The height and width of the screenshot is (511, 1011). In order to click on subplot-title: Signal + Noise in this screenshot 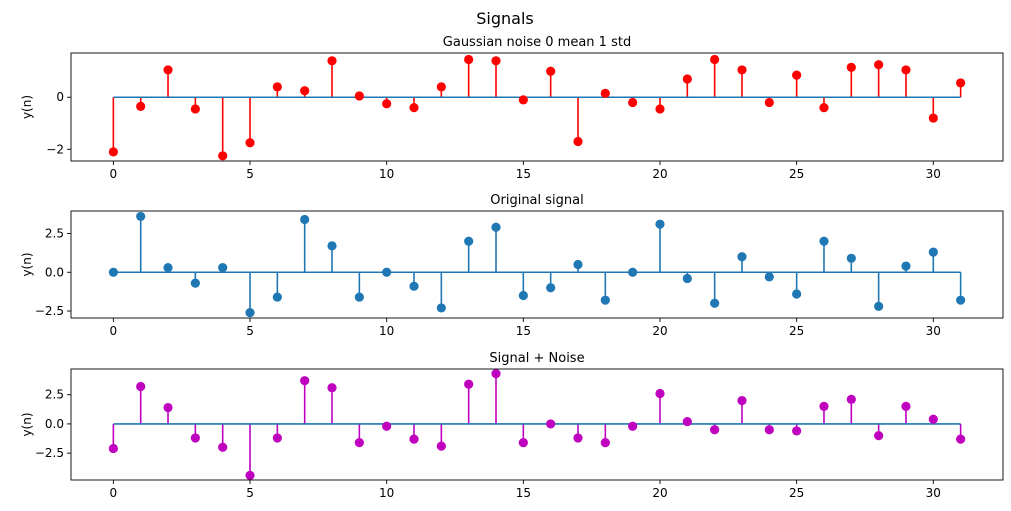, I will do `click(536, 358)`.